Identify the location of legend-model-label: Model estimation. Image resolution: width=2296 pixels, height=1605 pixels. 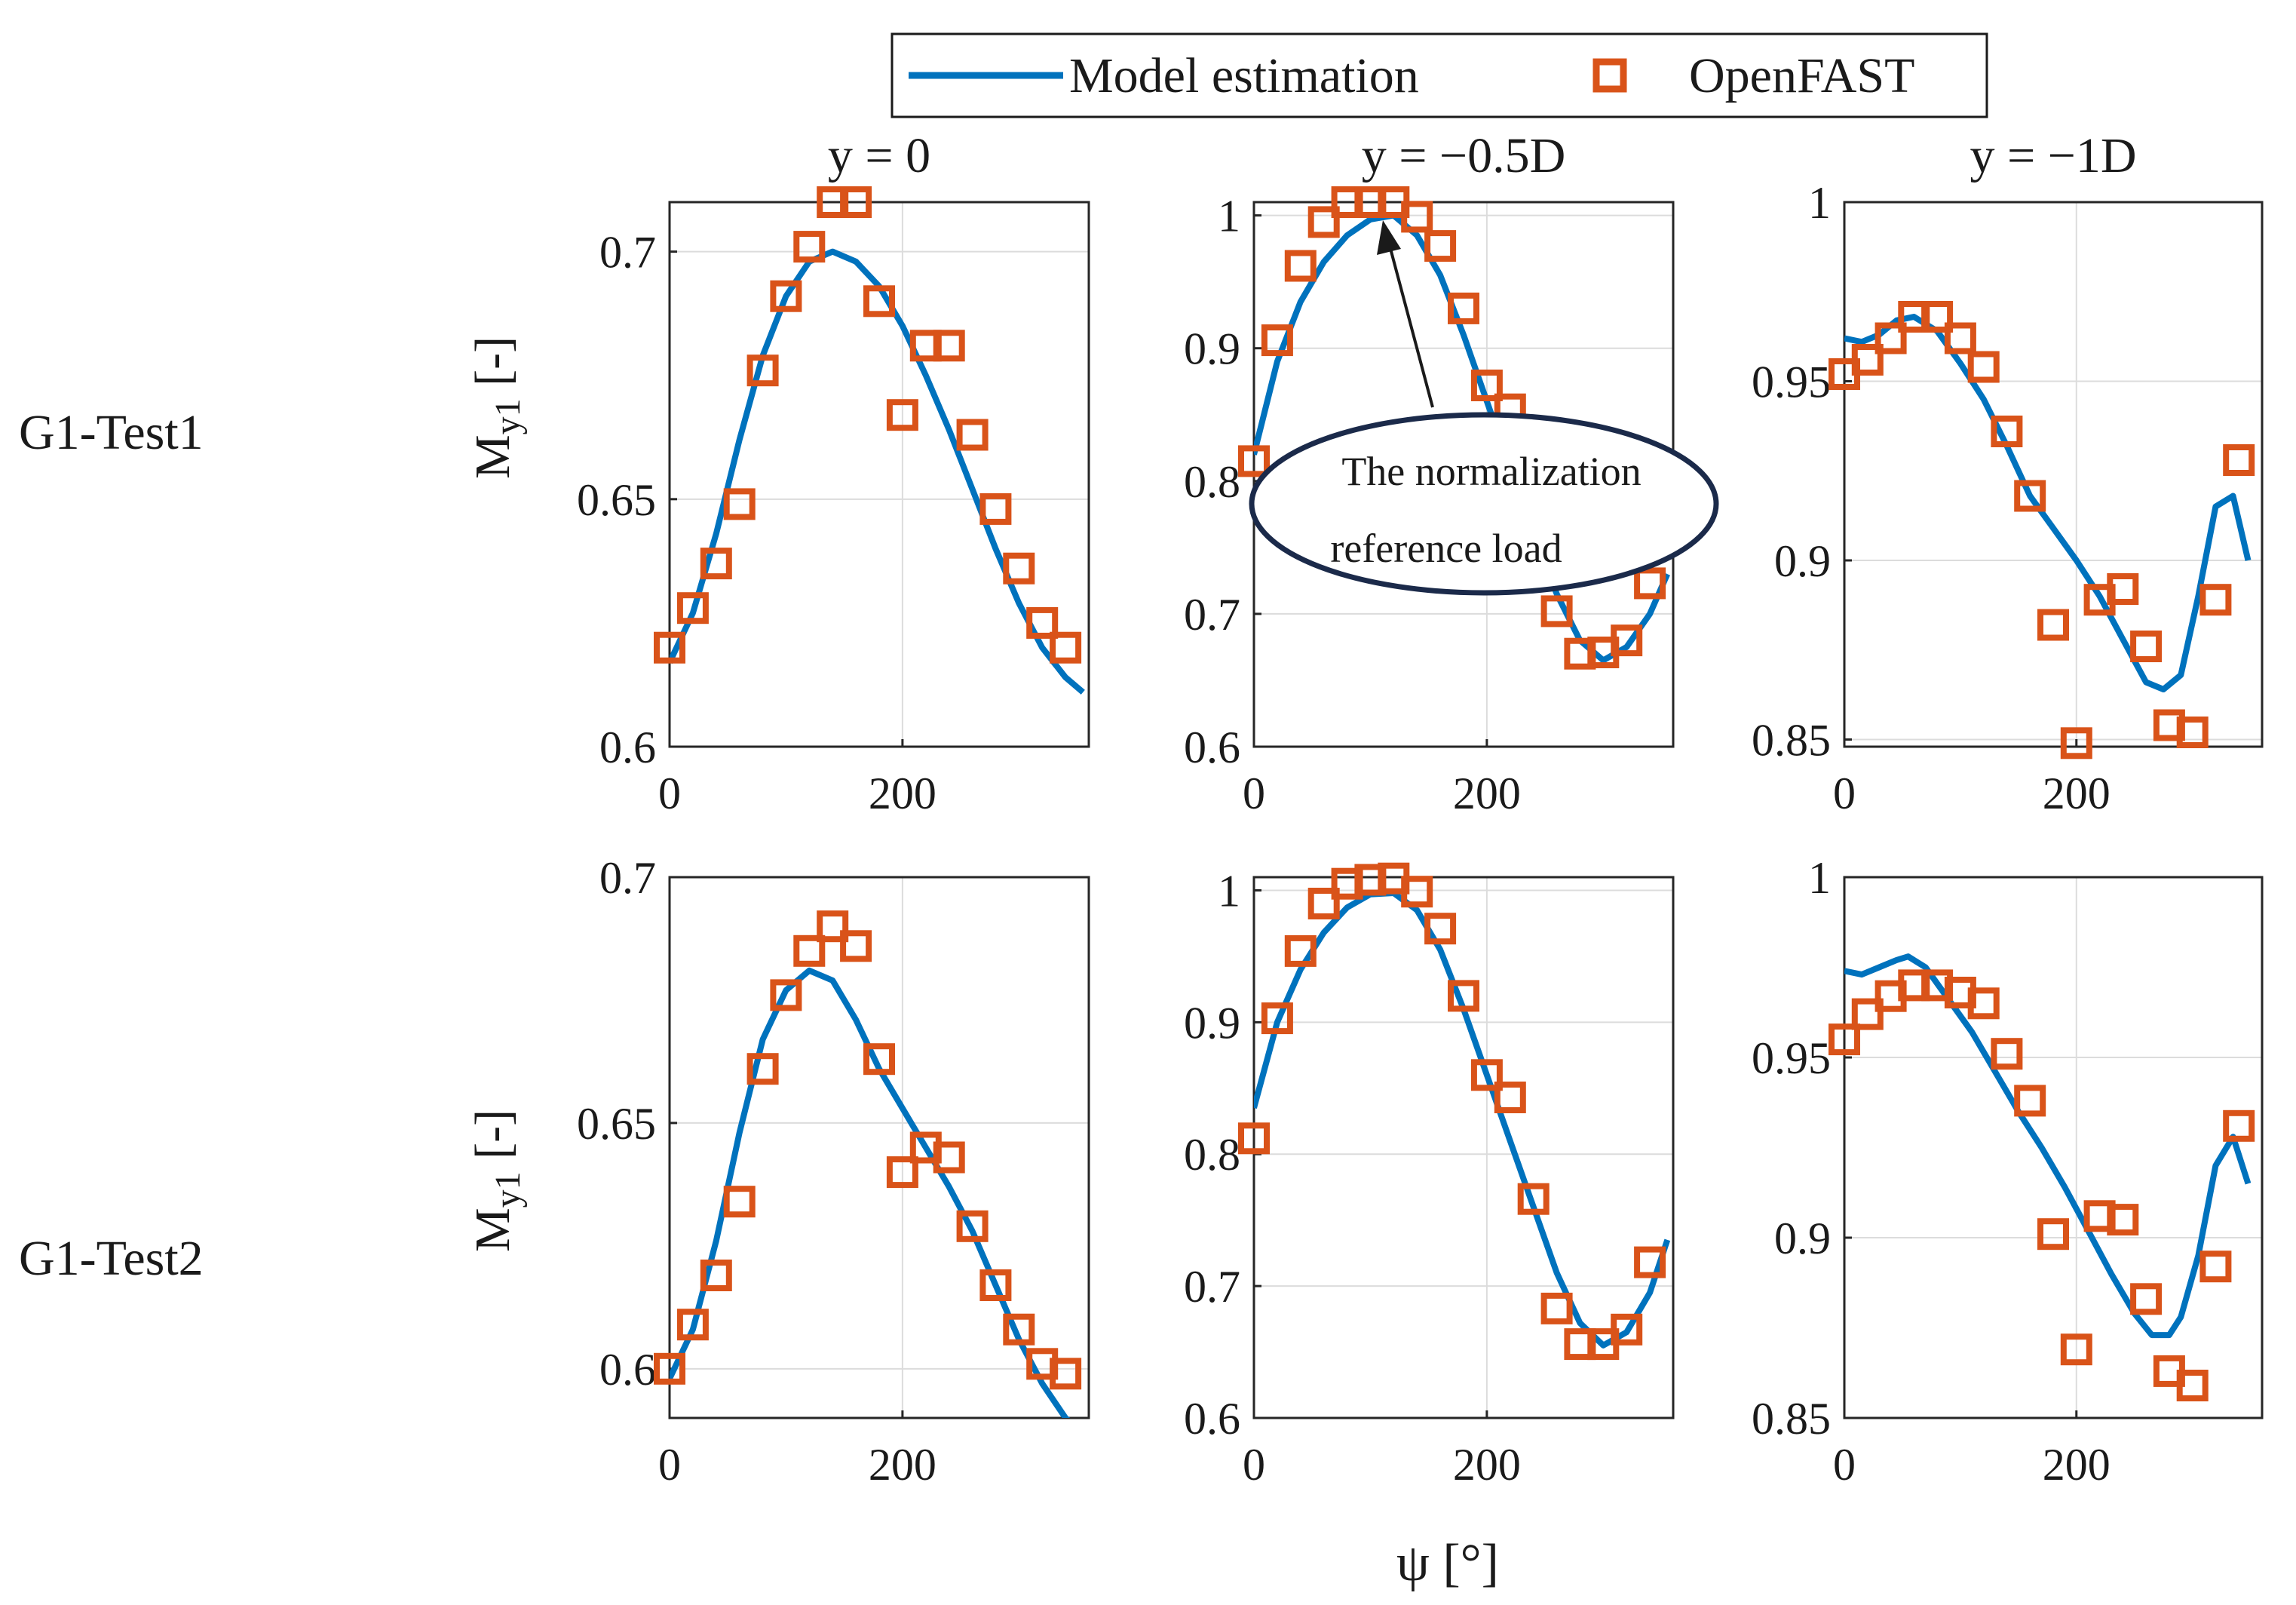
(1244, 75).